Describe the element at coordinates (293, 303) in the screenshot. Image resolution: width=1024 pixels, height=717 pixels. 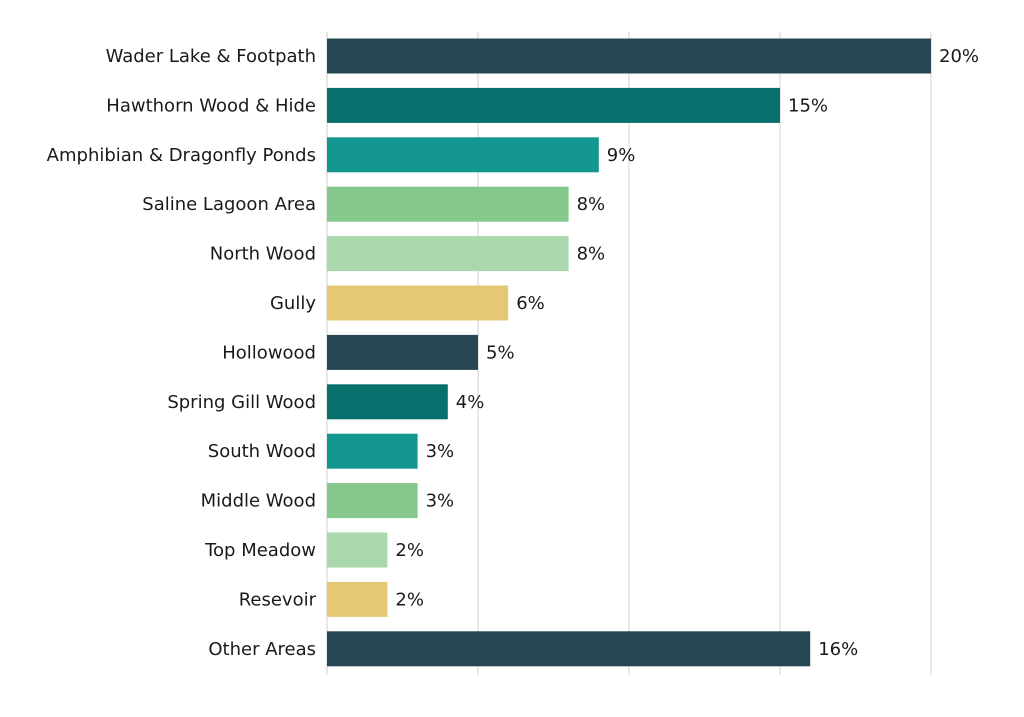
I see `category-label-6: Gully` at that location.